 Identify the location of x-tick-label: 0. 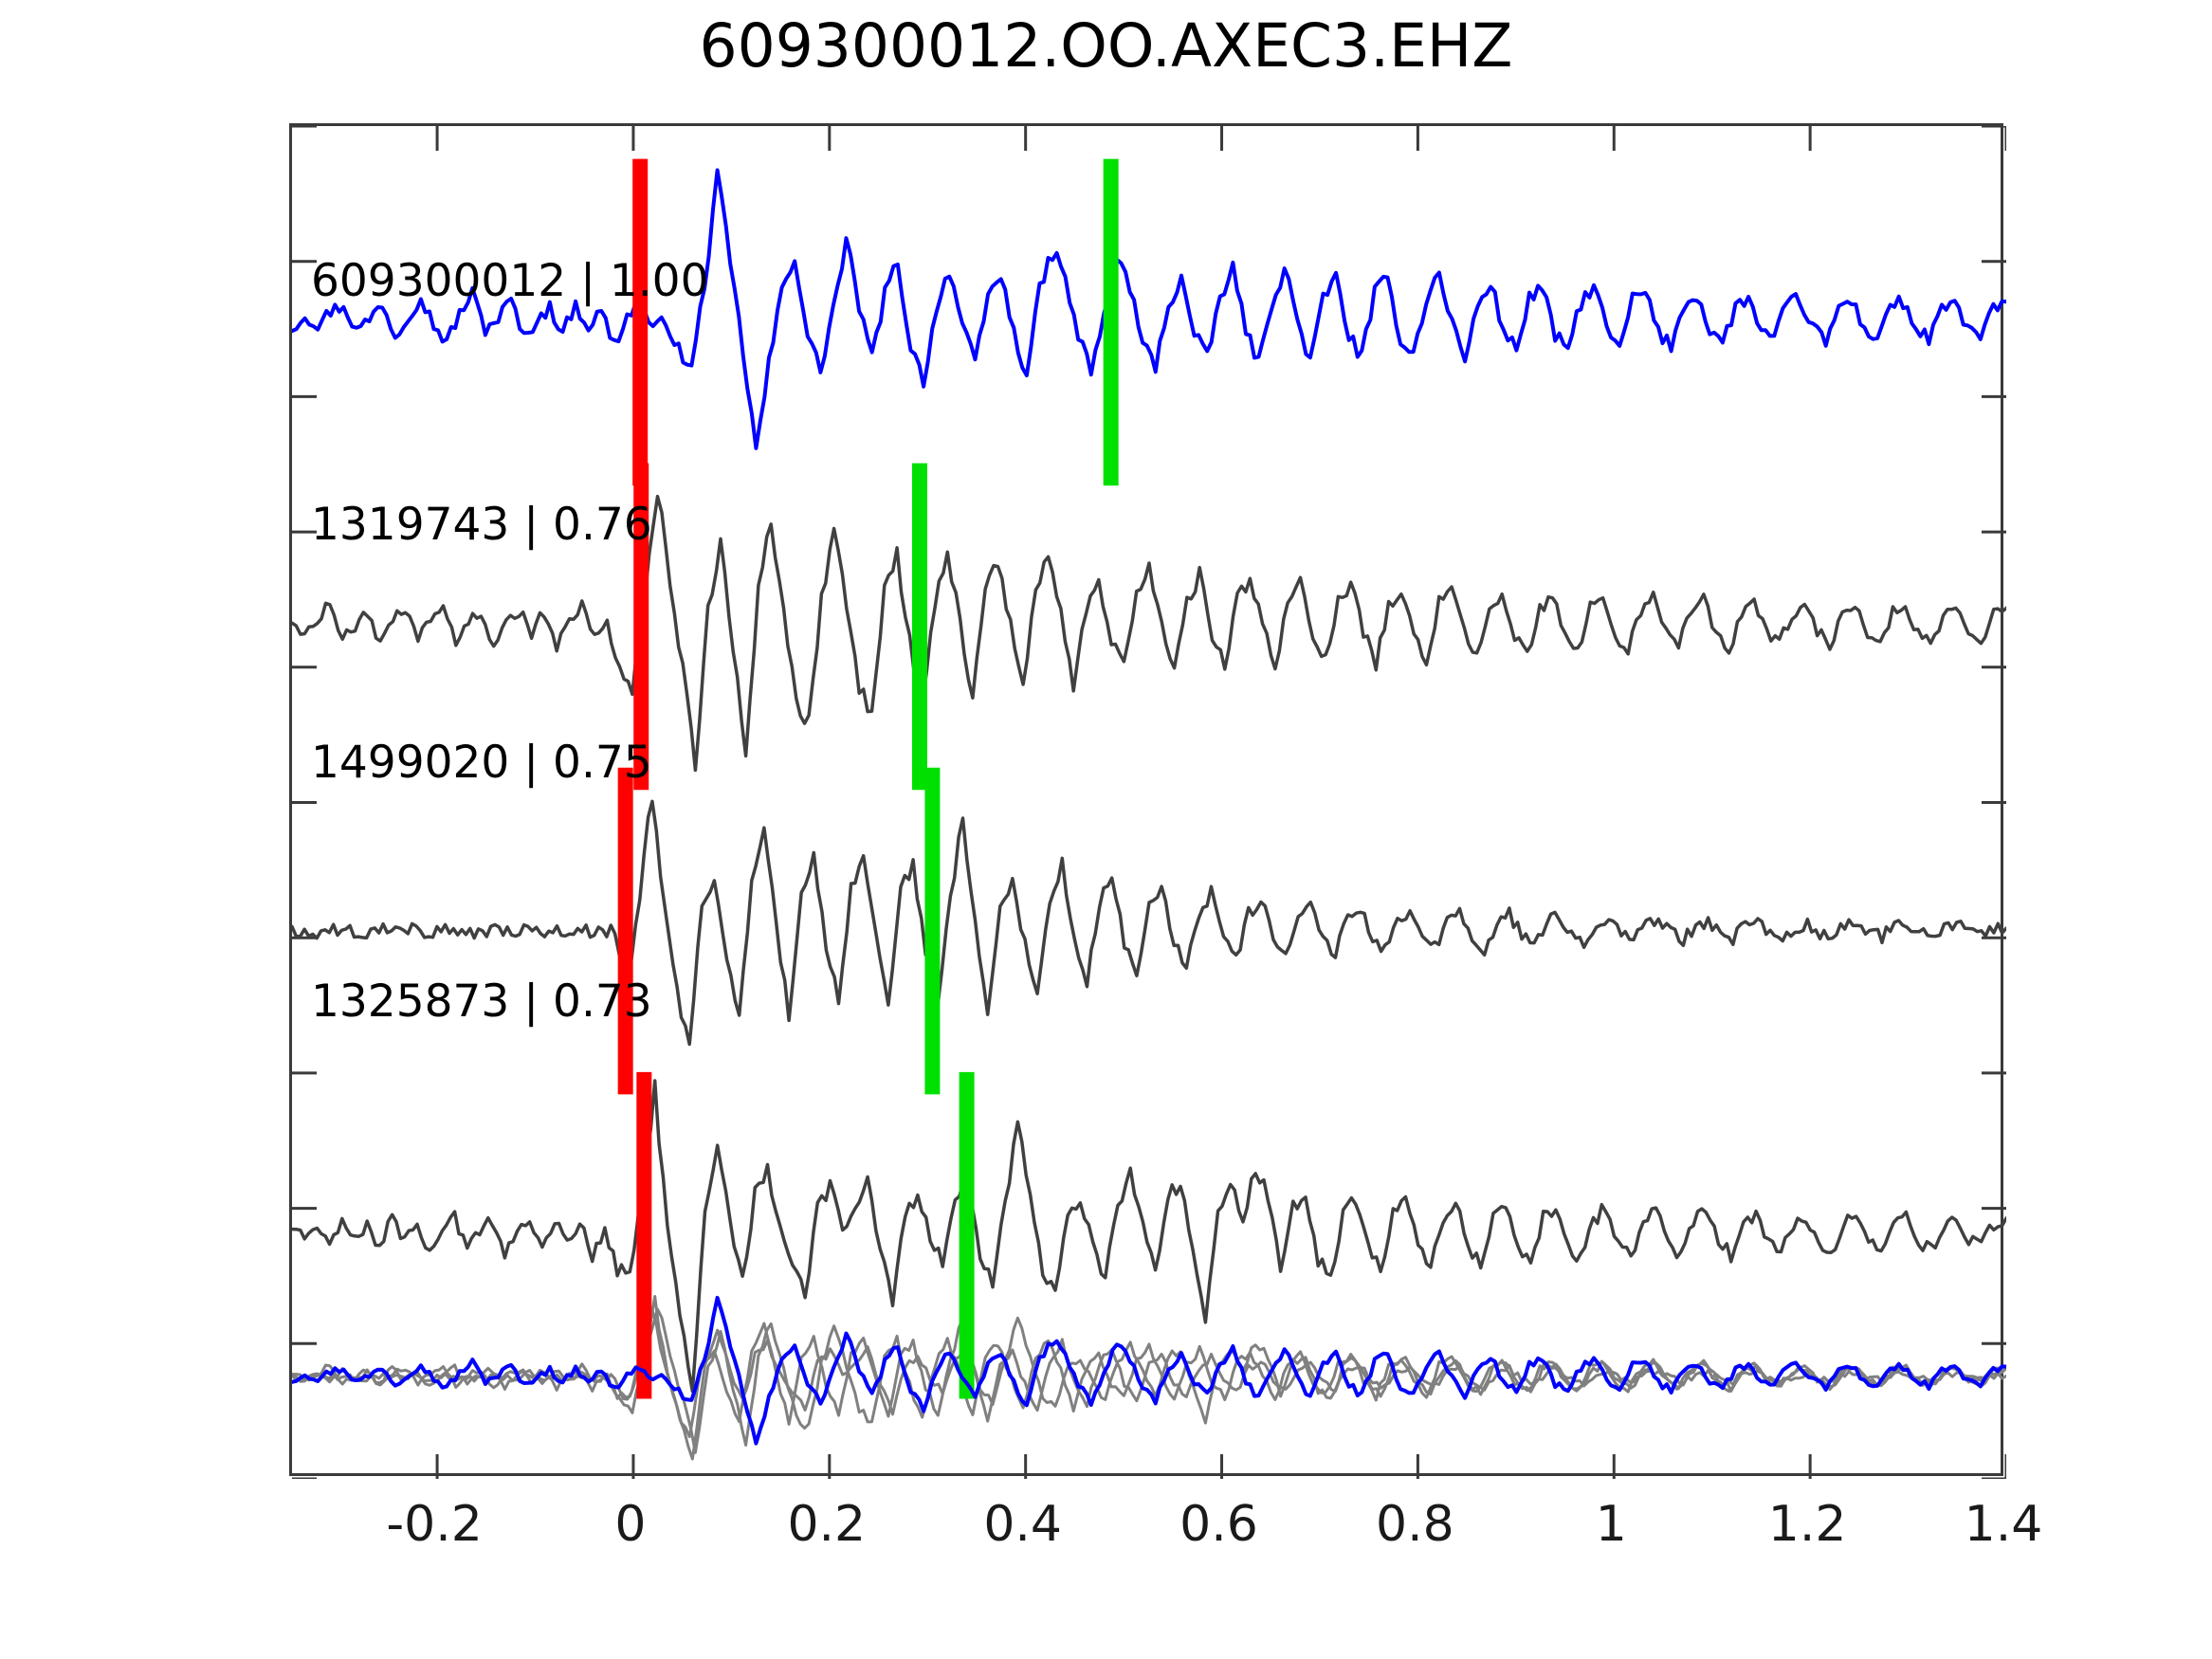
(630, 1524).